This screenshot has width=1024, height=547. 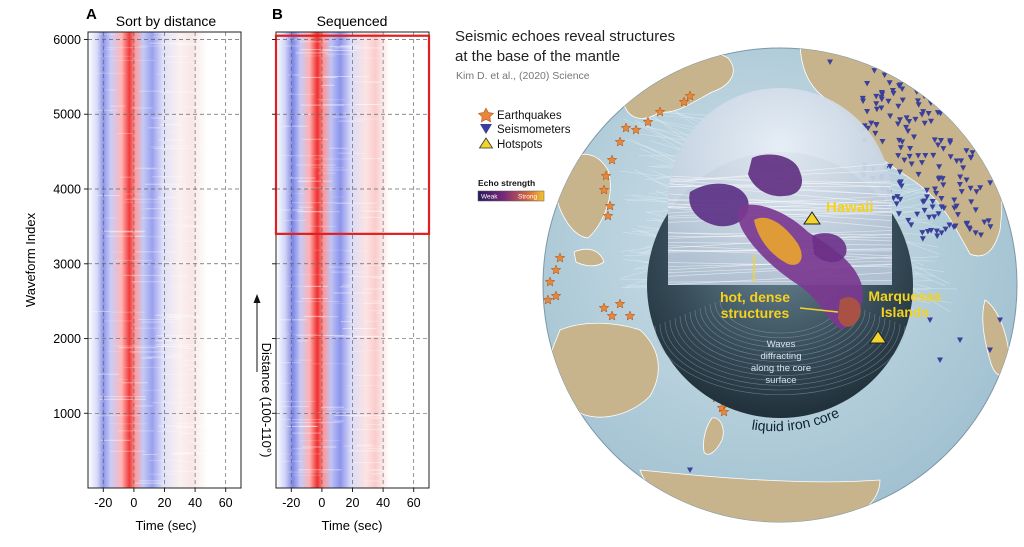 What do you see at coordinates (589, 257) in the screenshot?
I see `land-southeast-asia` at bounding box center [589, 257].